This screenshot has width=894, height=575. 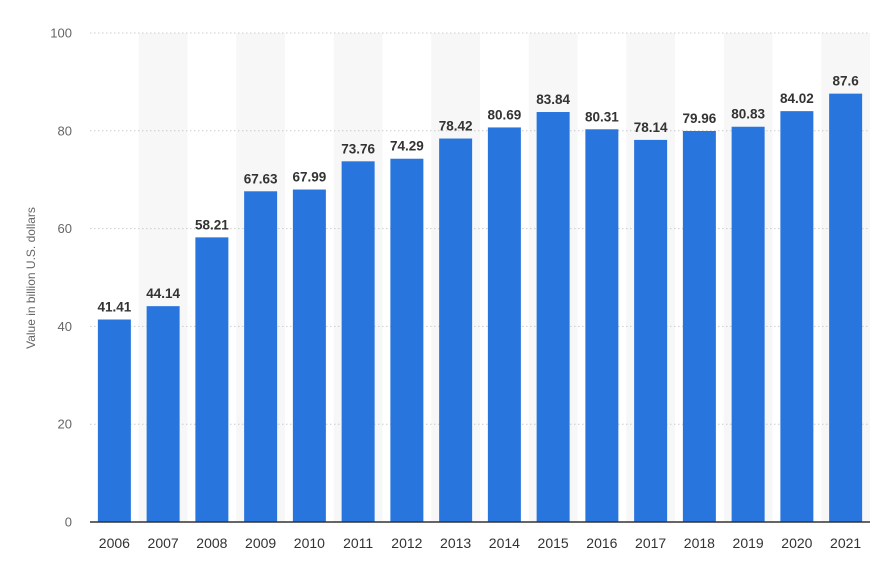 I want to click on data-label-2012: 74.29, so click(x=407, y=146).